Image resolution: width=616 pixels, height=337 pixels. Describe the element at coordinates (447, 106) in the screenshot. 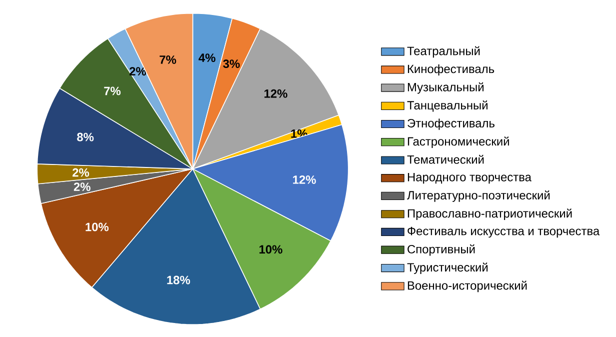

I see `legend-label: Танцевальный` at that location.